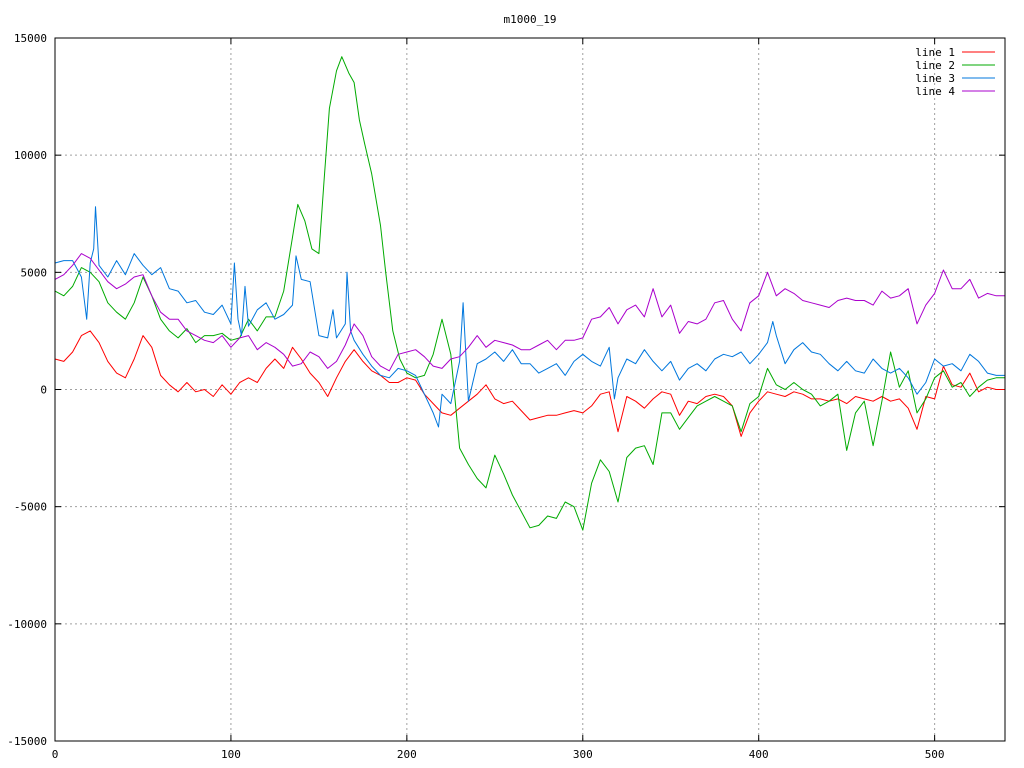 This screenshot has width=1024, height=768. What do you see at coordinates (27, 741) in the screenshot?
I see `y-tick-label: -15000` at bounding box center [27, 741].